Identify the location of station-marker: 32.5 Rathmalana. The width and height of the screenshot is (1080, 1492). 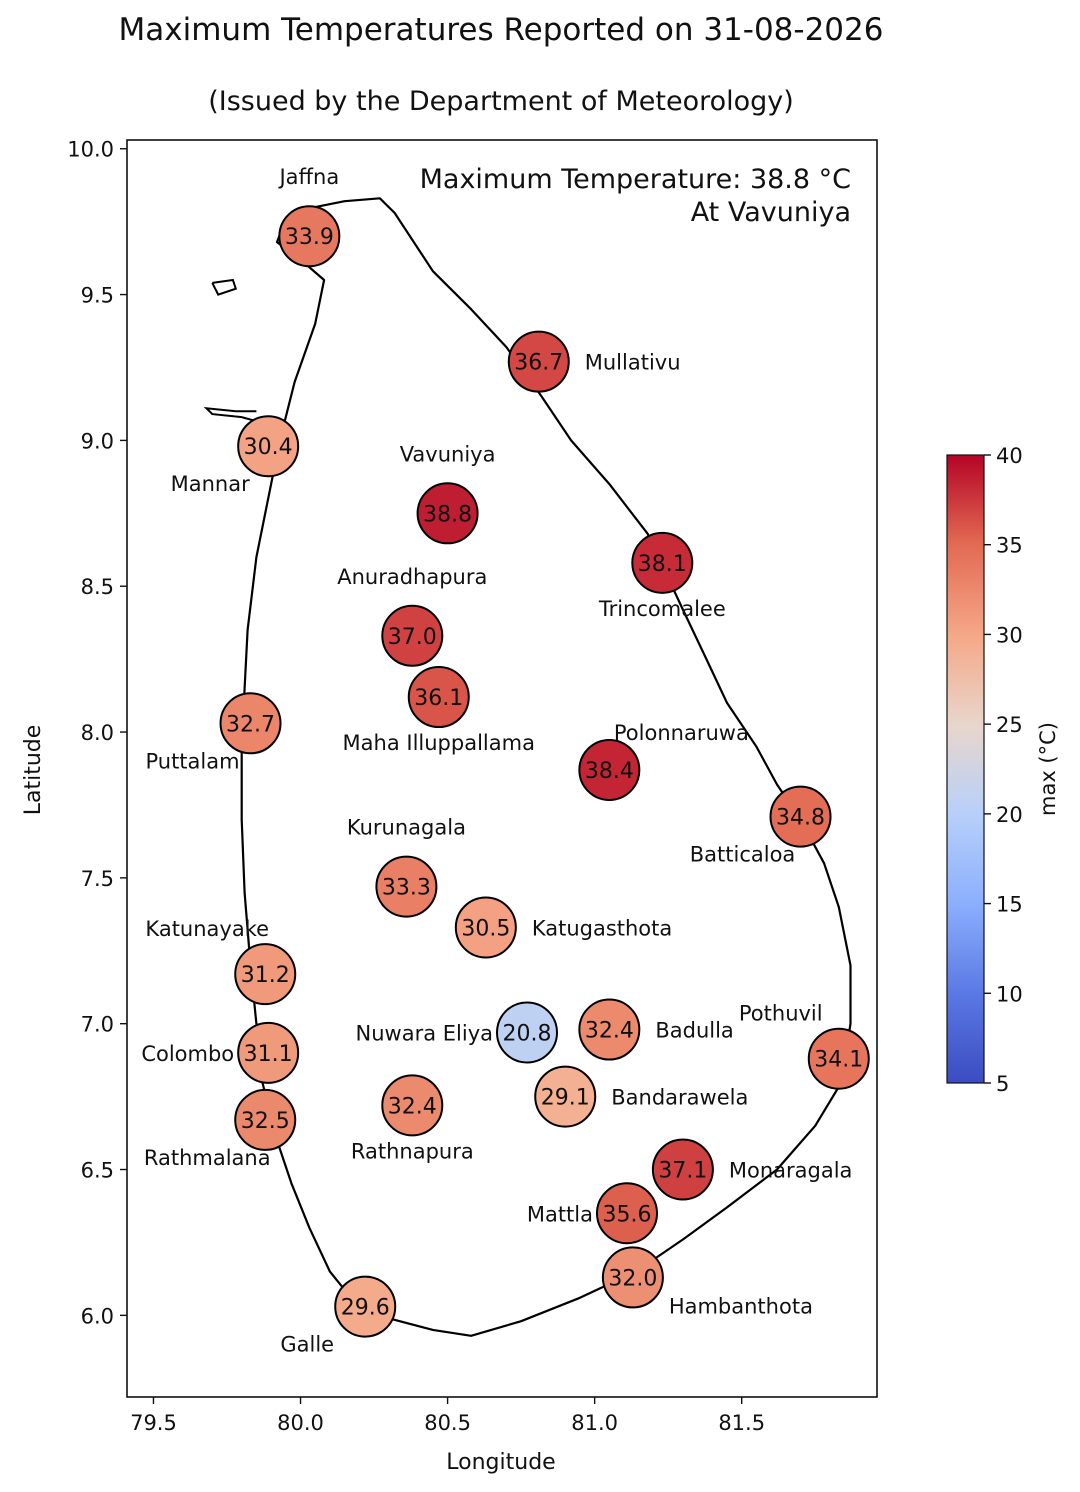
(220, 1129).